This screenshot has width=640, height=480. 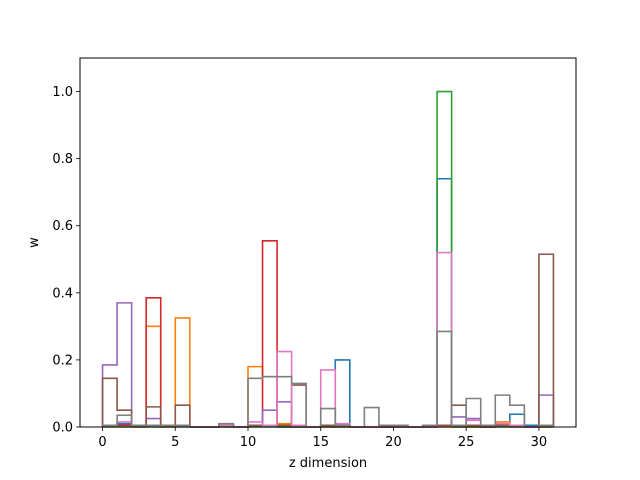 I want to click on x-axis-label: z dimension, so click(x=328, y=463).